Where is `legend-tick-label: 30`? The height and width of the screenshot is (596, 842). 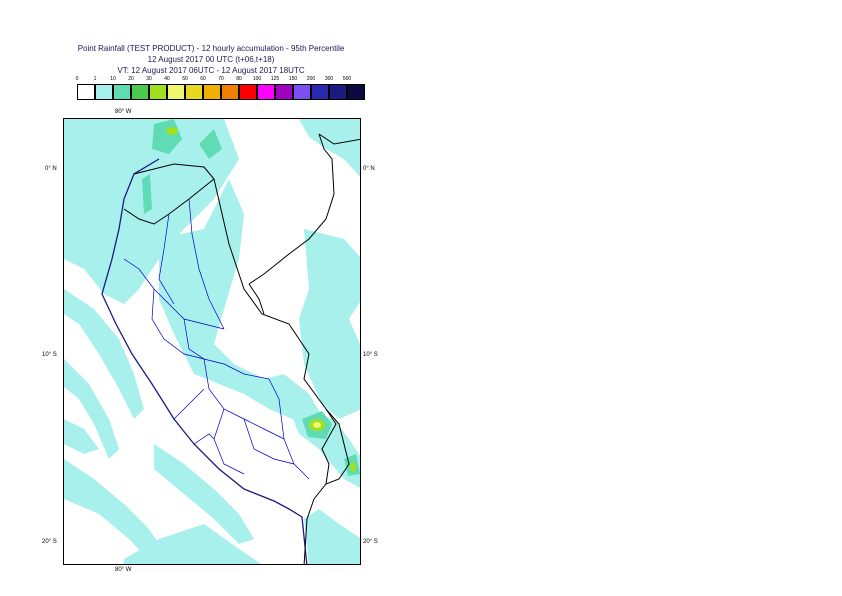
legend-tick-label: 30 is located at coordinates (149, 79).